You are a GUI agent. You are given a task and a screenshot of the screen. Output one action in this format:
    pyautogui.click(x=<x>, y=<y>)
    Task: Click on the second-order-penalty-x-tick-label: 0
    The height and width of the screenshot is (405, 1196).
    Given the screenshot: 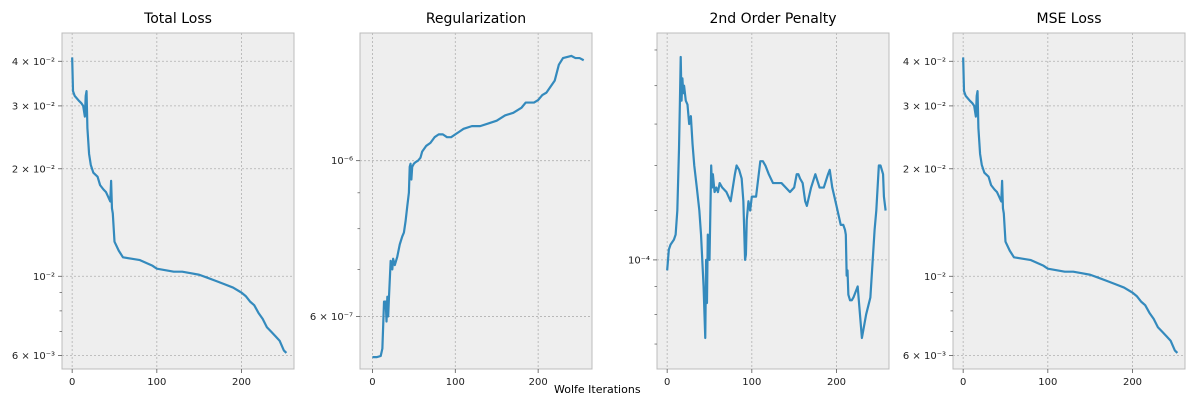 What is the action you would take?
    pyautogui.click(x=667, y=382)
    